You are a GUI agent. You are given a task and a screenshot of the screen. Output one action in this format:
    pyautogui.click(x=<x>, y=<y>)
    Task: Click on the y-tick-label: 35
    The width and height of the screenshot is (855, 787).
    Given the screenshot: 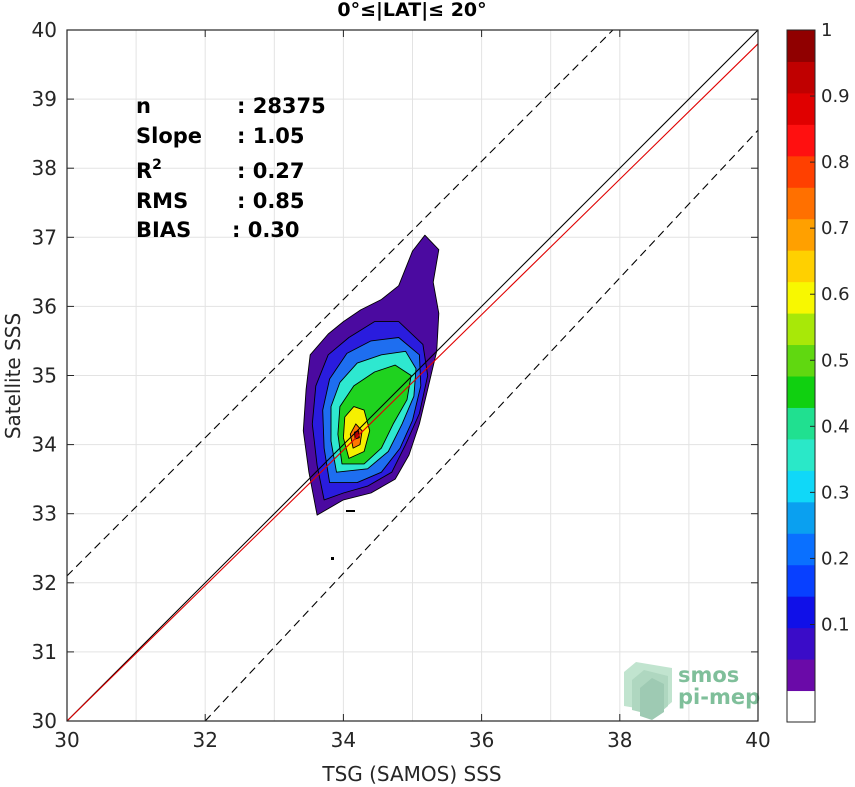 What is the action you would take?
    pyautogui.click(x=44, y=376)
    